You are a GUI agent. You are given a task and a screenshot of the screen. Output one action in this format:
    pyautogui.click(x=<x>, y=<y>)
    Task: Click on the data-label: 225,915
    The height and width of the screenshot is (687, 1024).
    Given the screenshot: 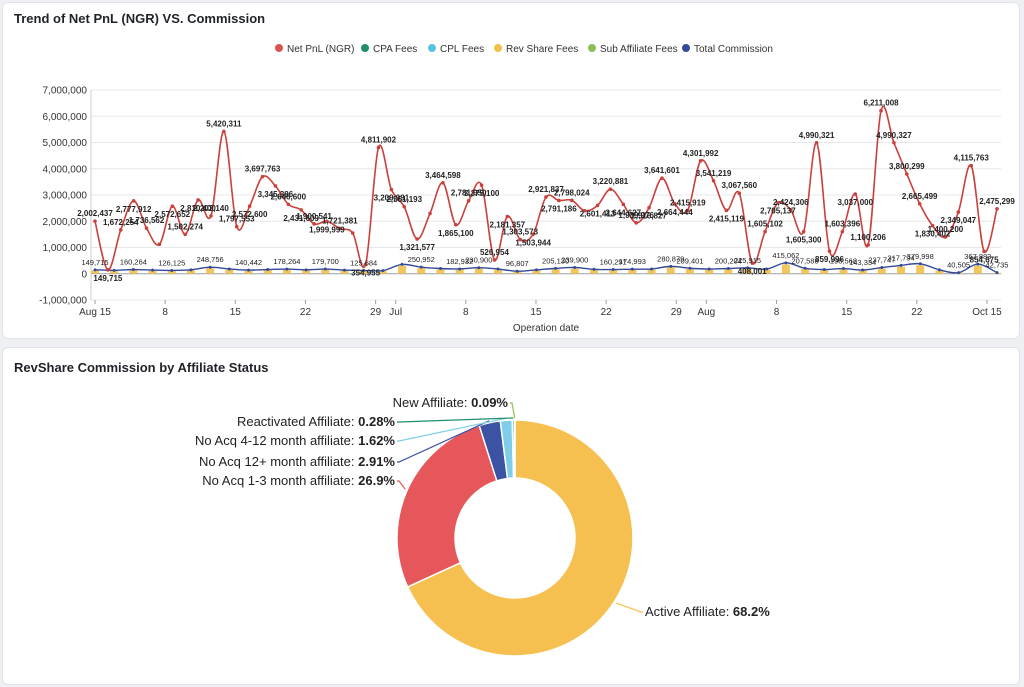 What is the action you would take?
    pyautogui.click(x=747, y=260)
    